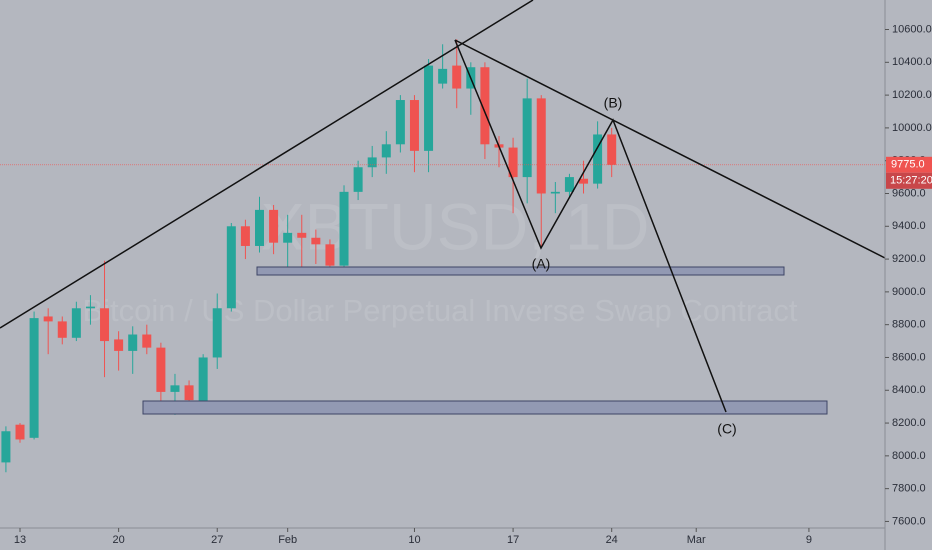 This screenshot has height=550, width=932. What do you see at coordinates (513, 540) in the screenshot?
I see `x-tick-label: 17` at bounding box center [513, 540].